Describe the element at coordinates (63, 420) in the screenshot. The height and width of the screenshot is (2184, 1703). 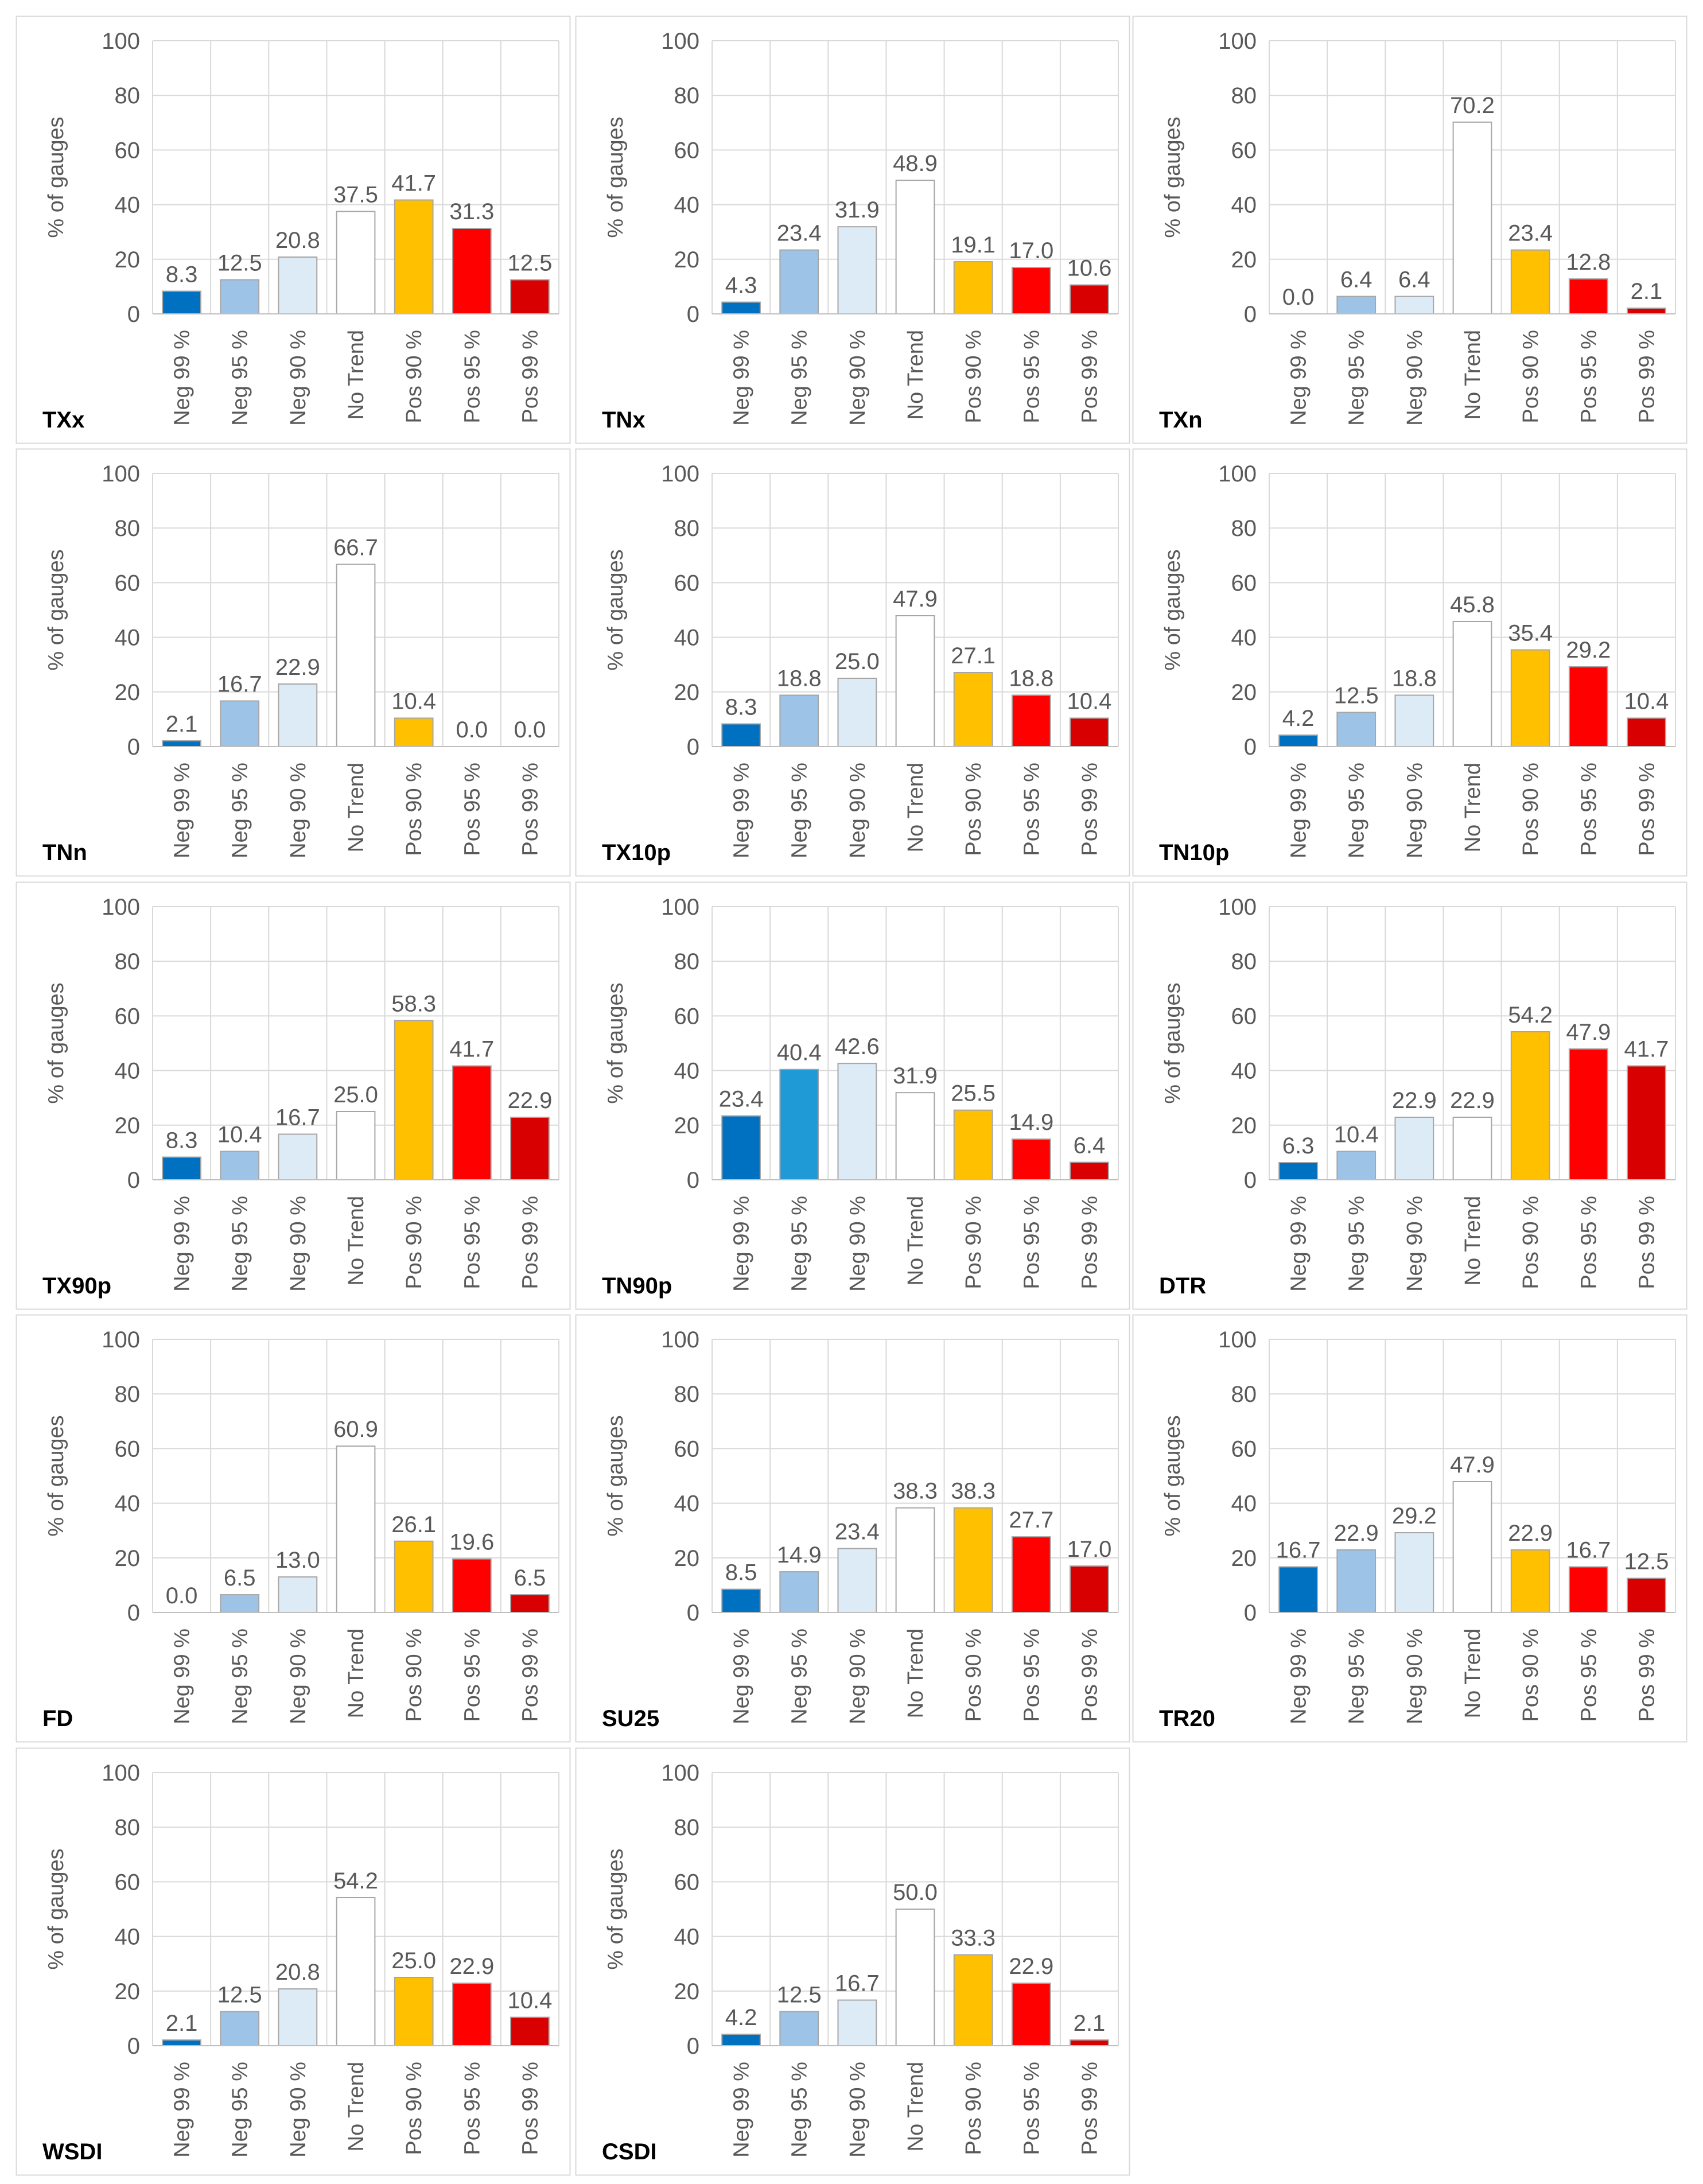
I see `chart-title: TXx` at that location.